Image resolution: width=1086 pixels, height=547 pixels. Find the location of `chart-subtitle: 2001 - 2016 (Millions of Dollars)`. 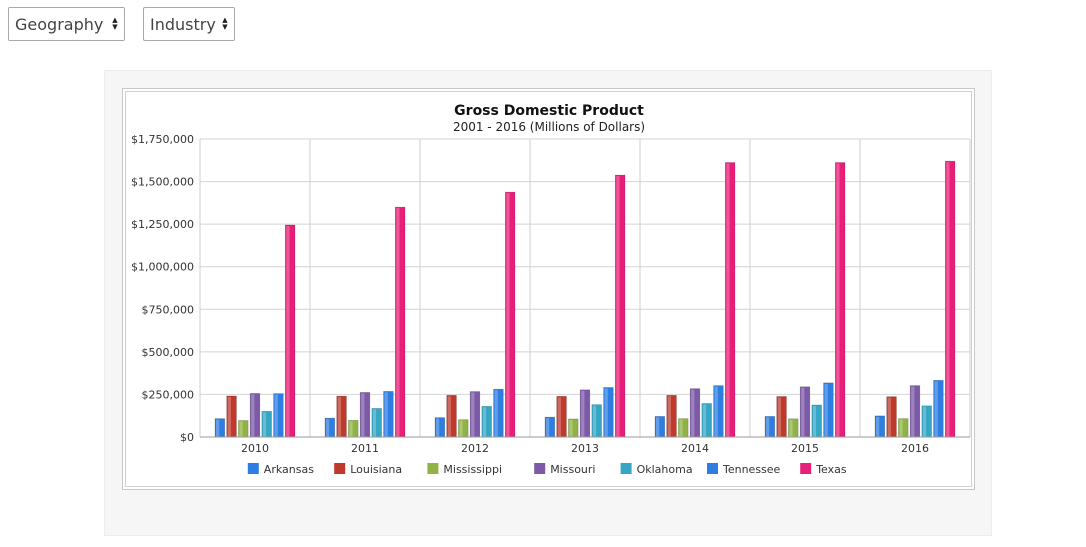

chart-subtitle: 2001 - 2016 (Millions of Dollars) is located at coordinates (549, 127).